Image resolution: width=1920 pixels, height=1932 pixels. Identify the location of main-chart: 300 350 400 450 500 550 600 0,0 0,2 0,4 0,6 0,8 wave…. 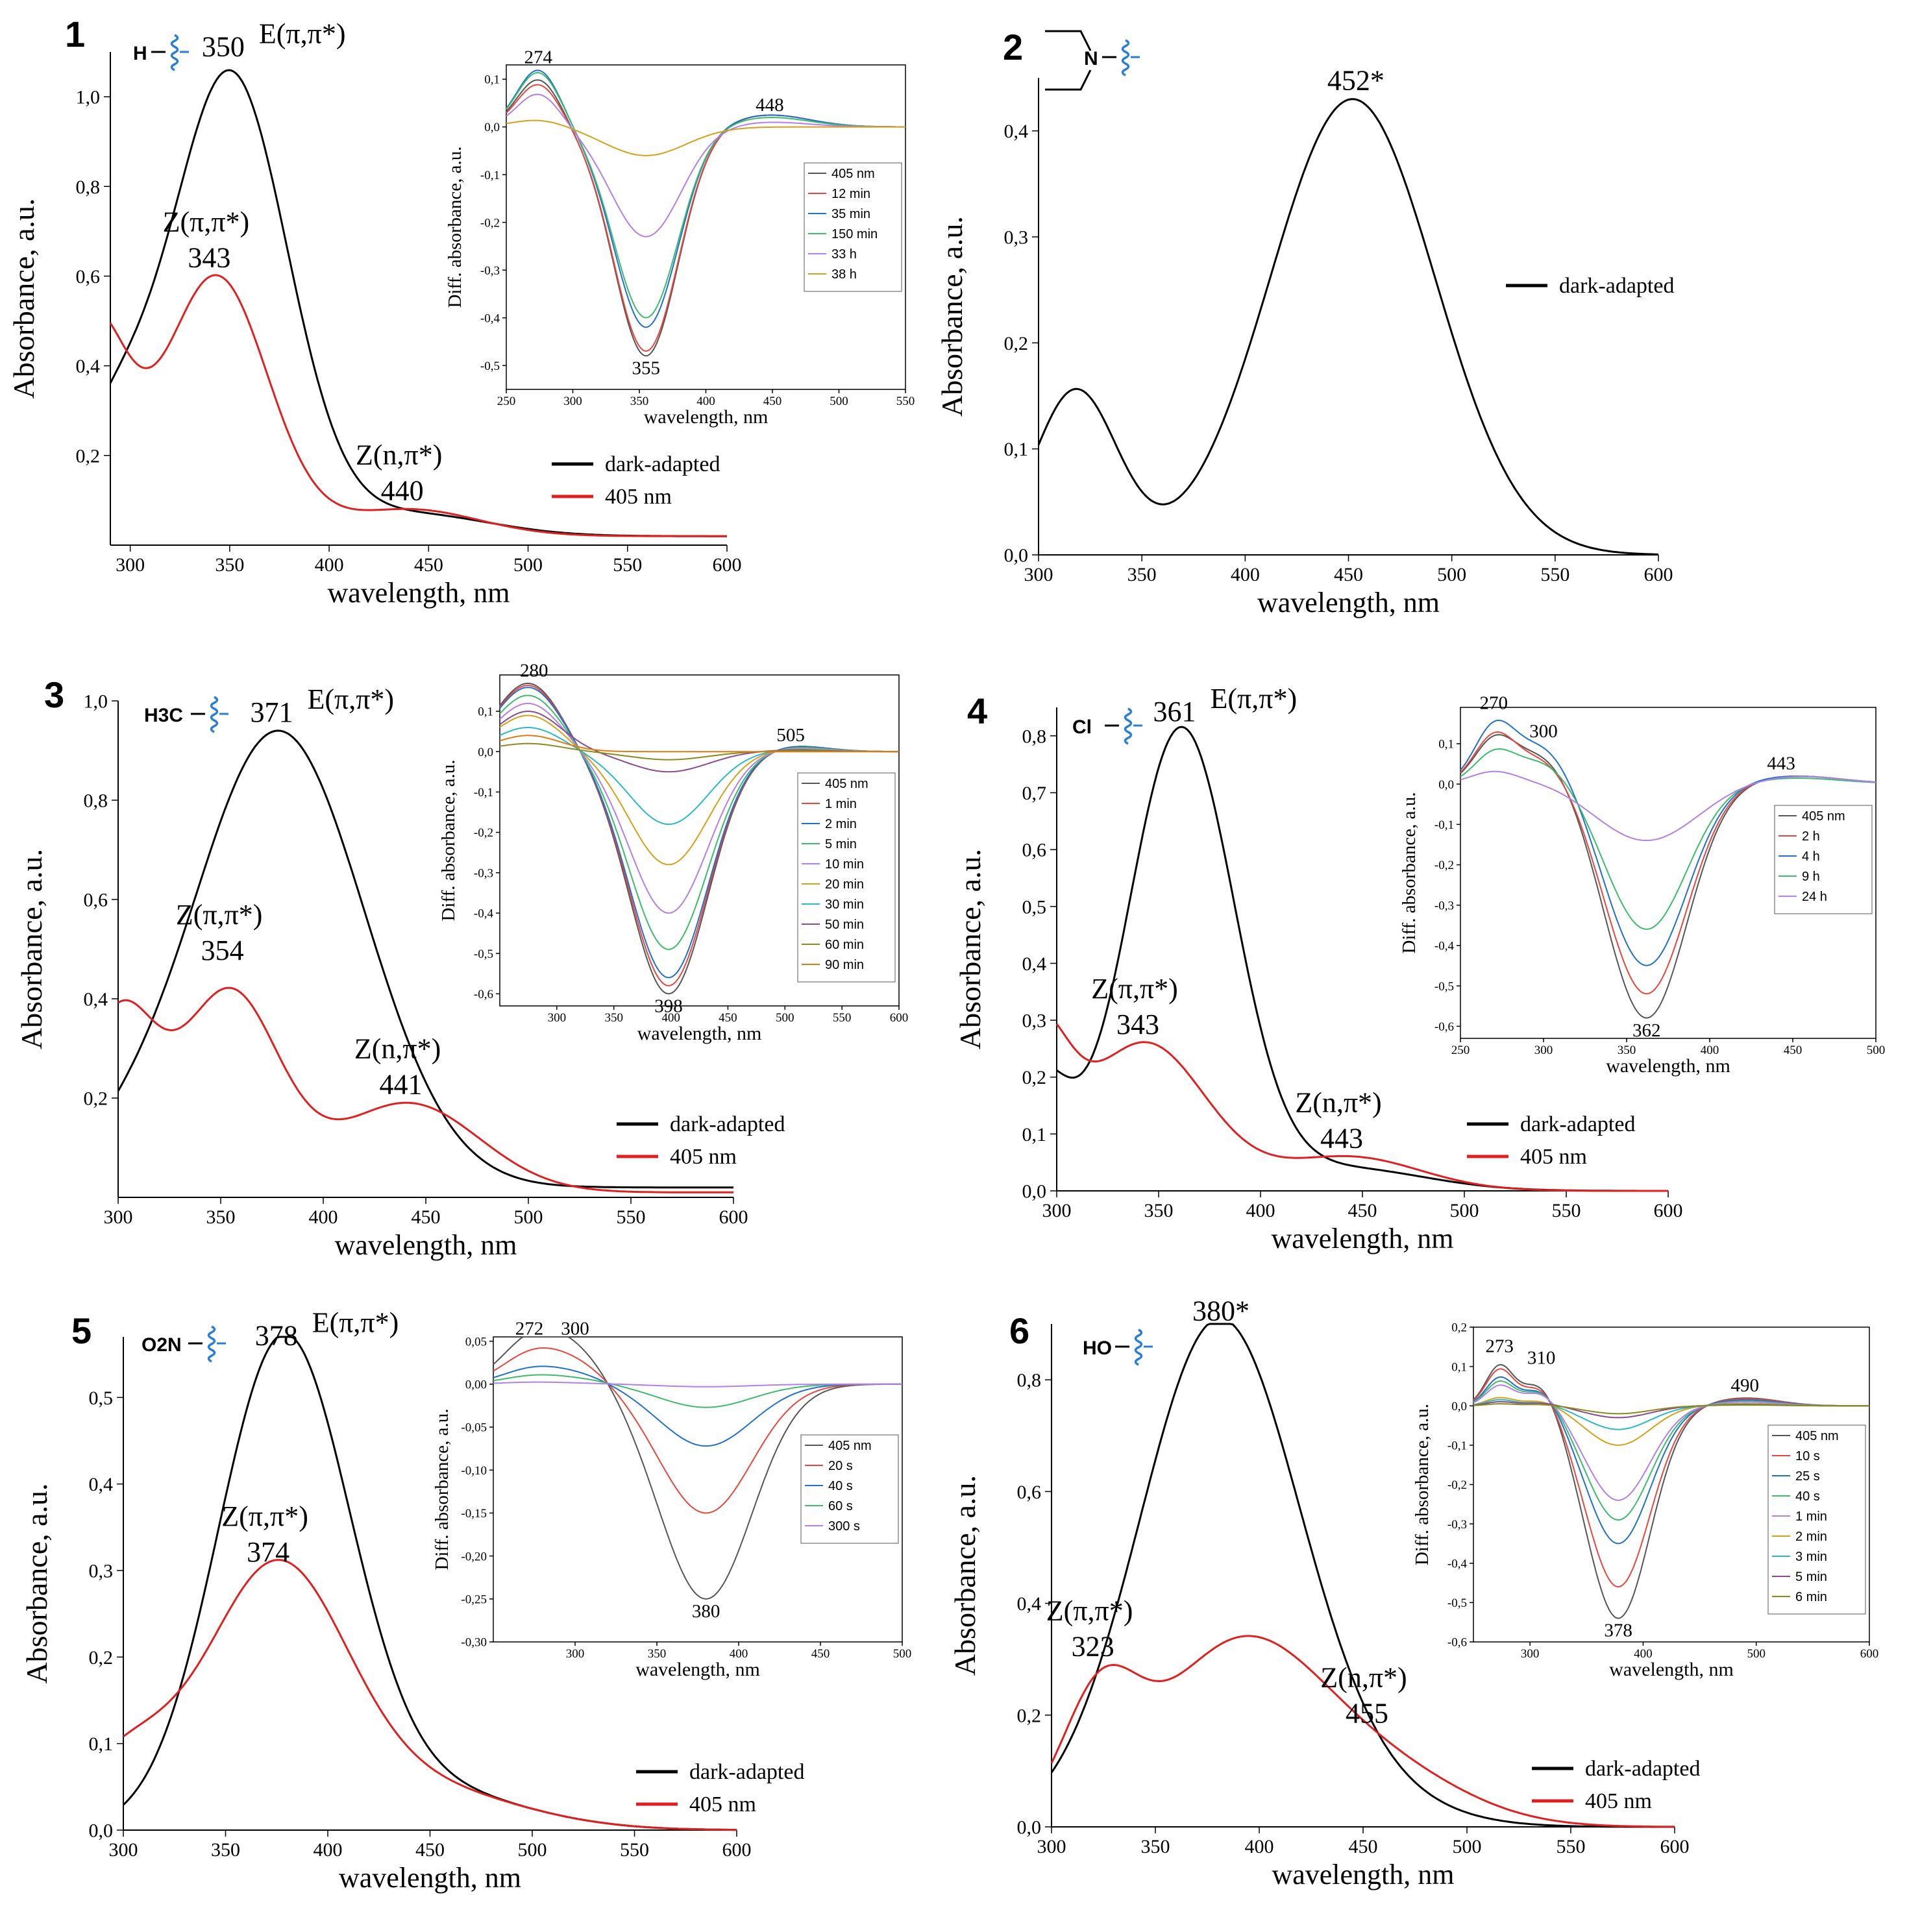
(1319, 1592).